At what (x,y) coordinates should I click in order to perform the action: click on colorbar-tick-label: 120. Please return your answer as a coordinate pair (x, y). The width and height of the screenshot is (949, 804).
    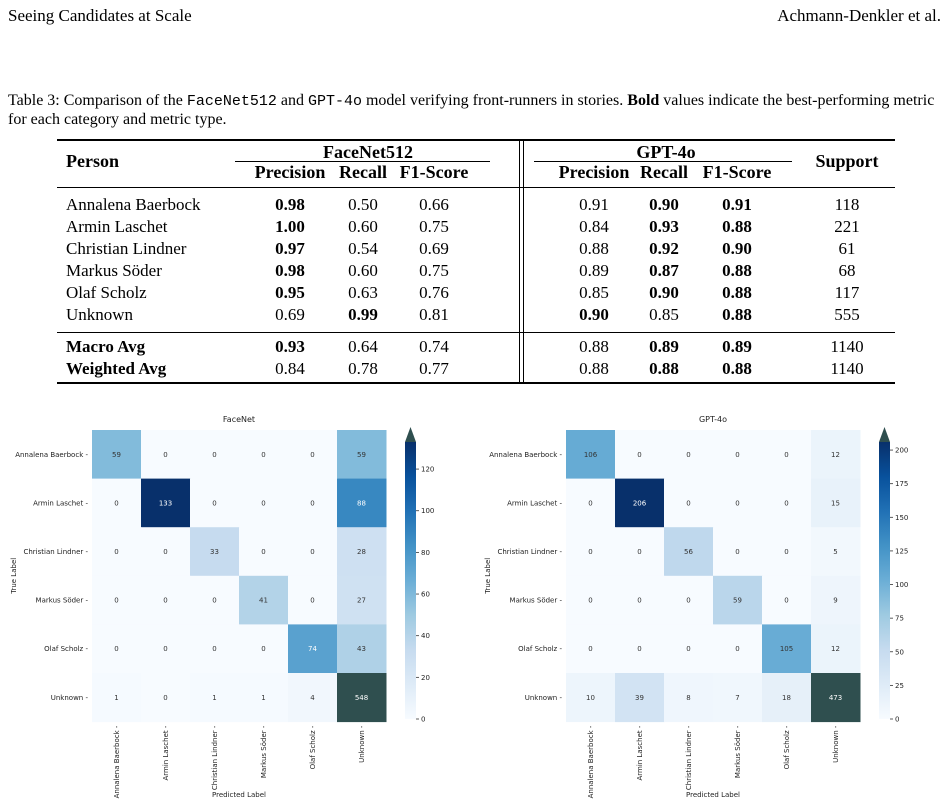
    Looking at the image, I should click on (427, 470).